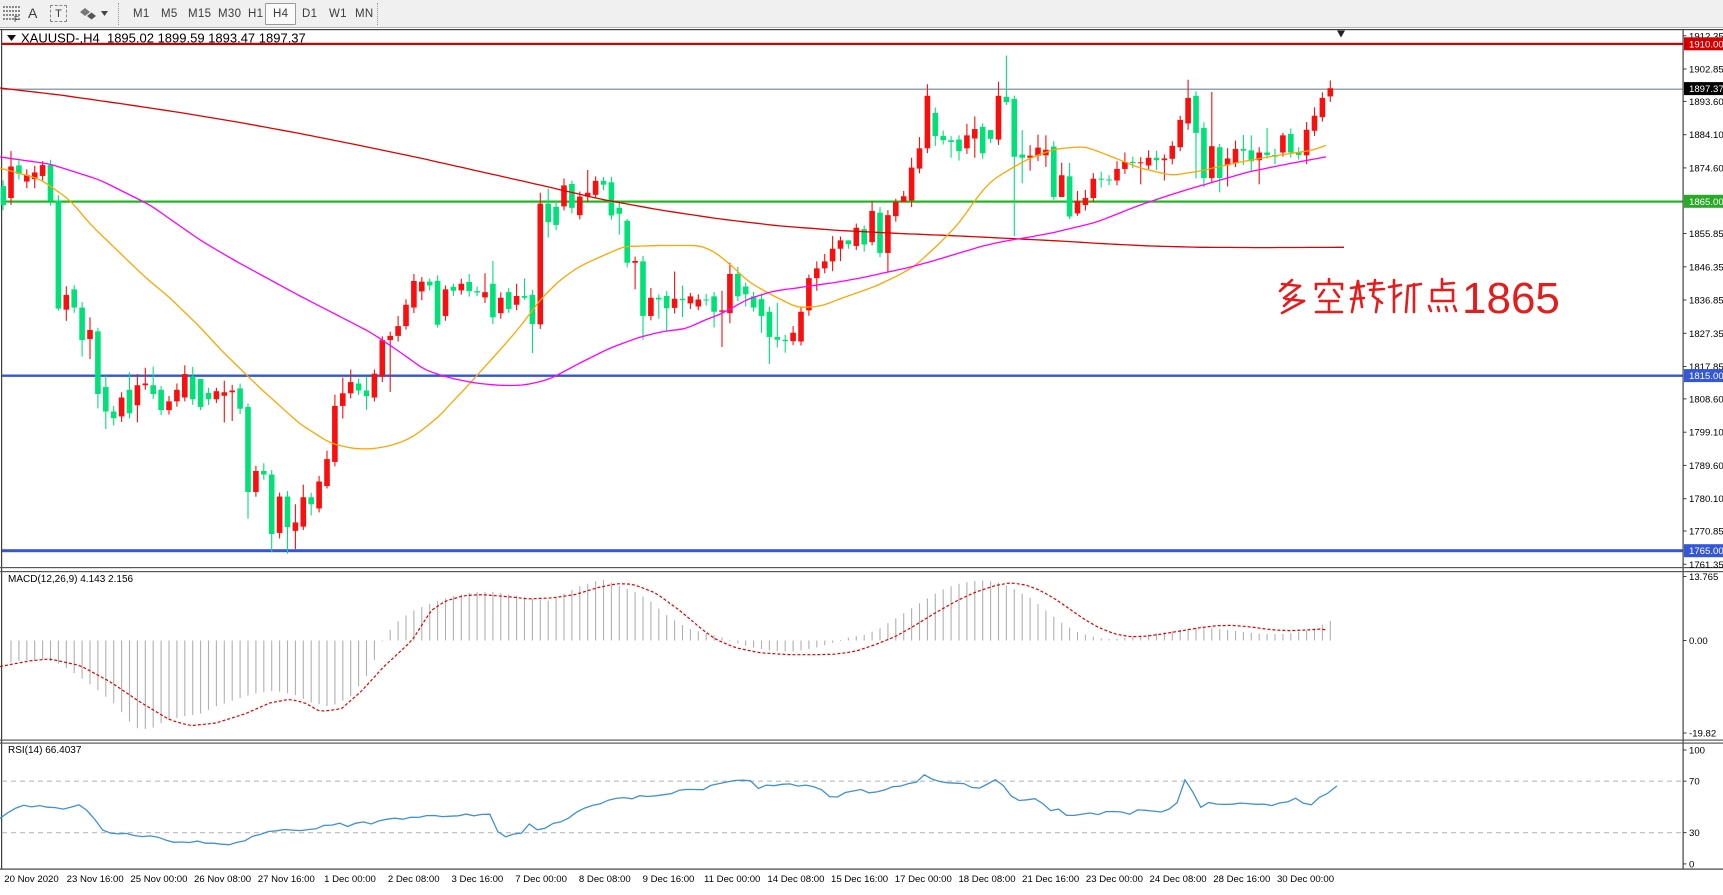 This screenshot has width=1723, height=895. Describe the element at coordinates (478, 879) in the screenshot. I see `svg-text: 3 Dec 16:00` at that location.